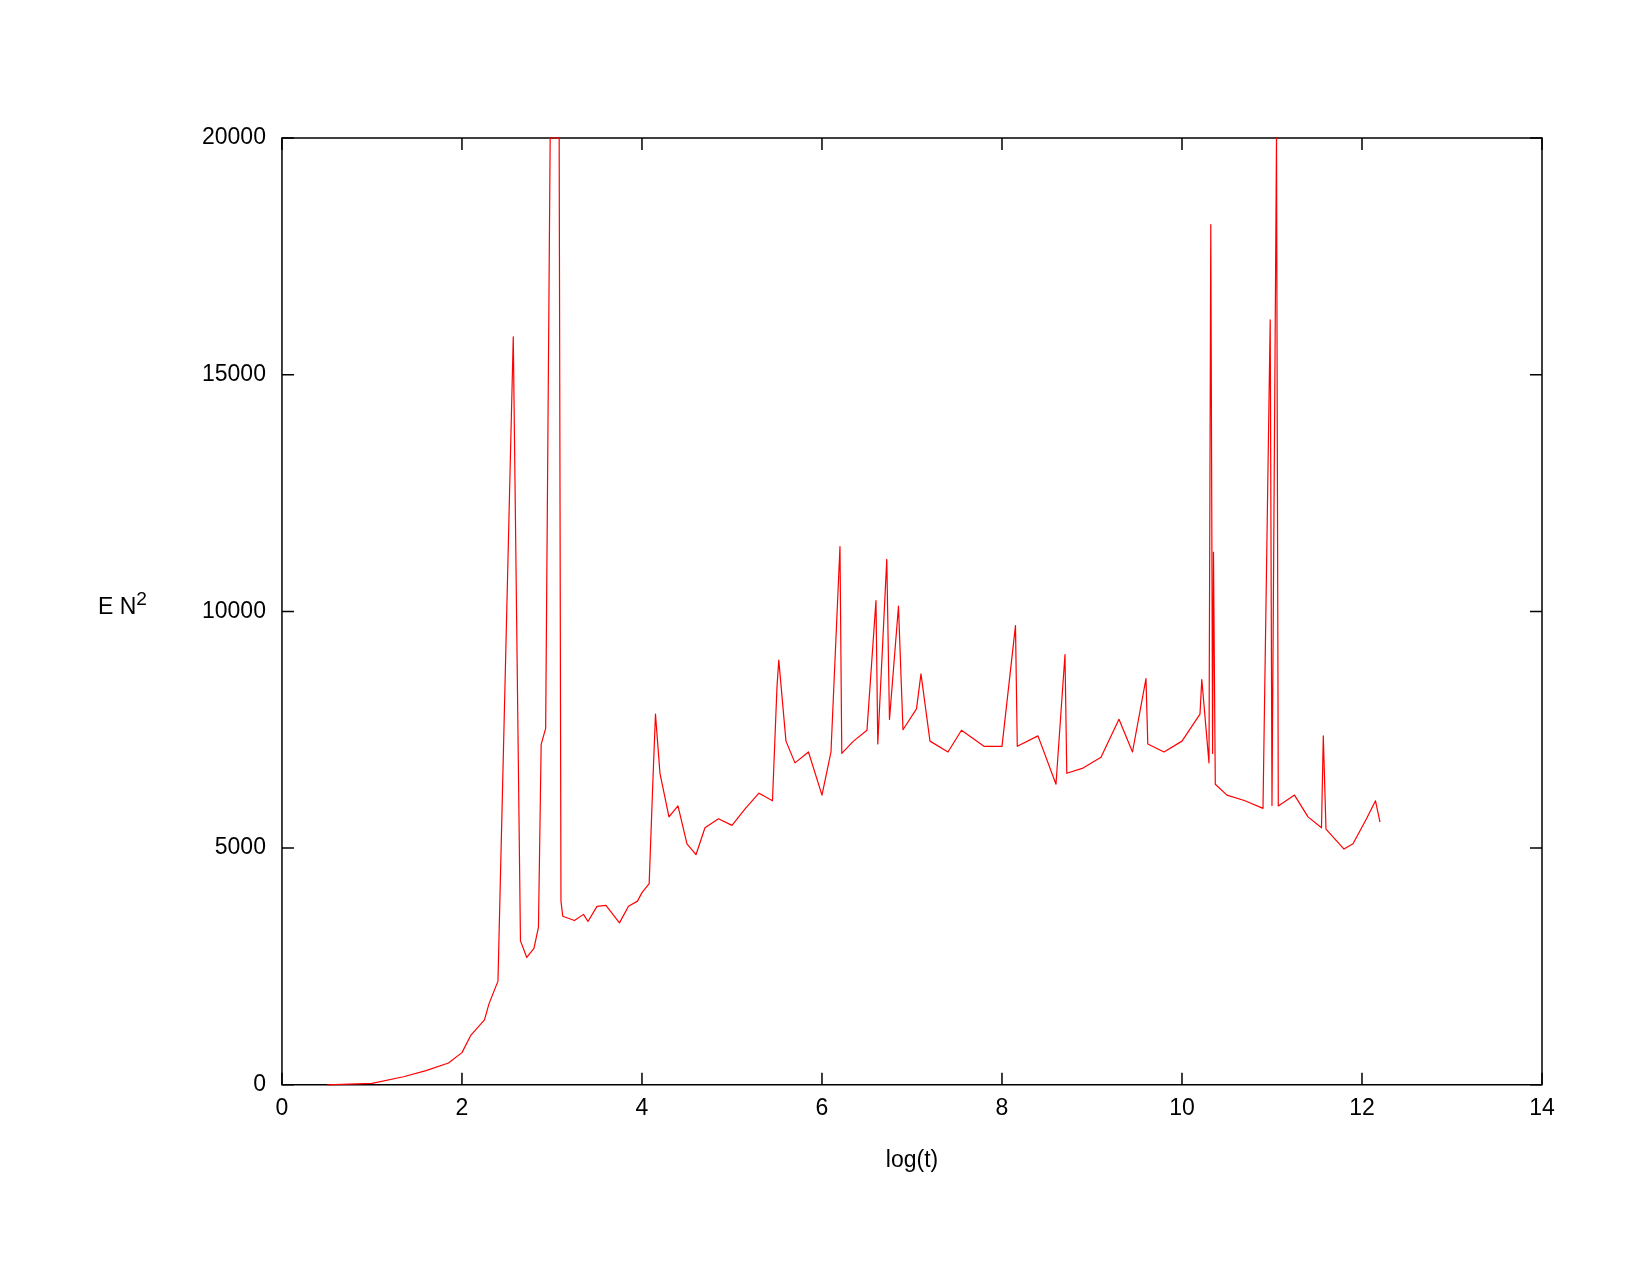  Describe the element at coordinates (122, 604) in the screenshot. I see `y-axis-title: E N$^{2}$` at that location.